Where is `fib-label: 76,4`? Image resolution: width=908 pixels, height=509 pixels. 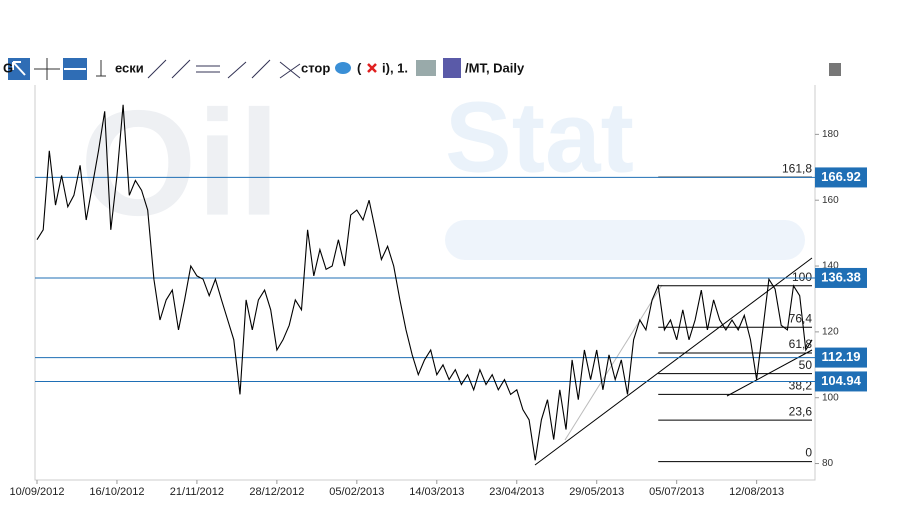 fib-label: 76,4 is located at coordinates (801, 318).